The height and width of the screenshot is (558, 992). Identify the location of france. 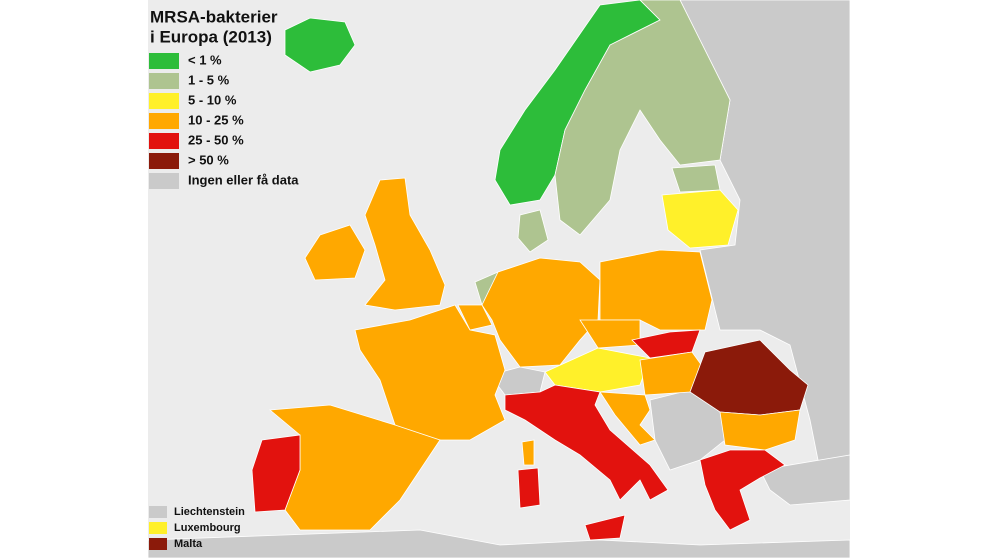
(430, 372).